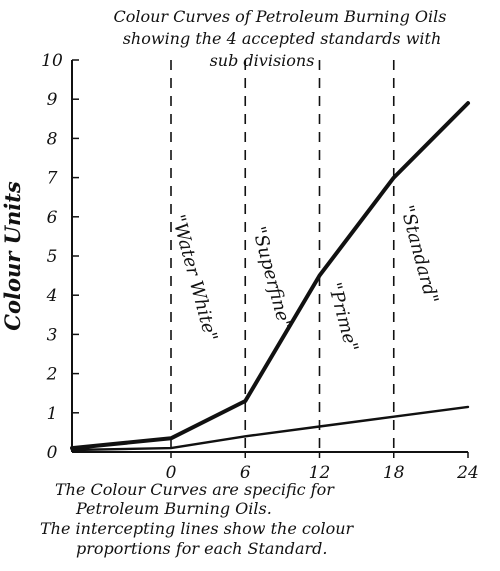 The image size is (500, 571). Describe the element at coordinates (262, 60) in the screenshot. I see `title-line-3: sub divisions` at that location.